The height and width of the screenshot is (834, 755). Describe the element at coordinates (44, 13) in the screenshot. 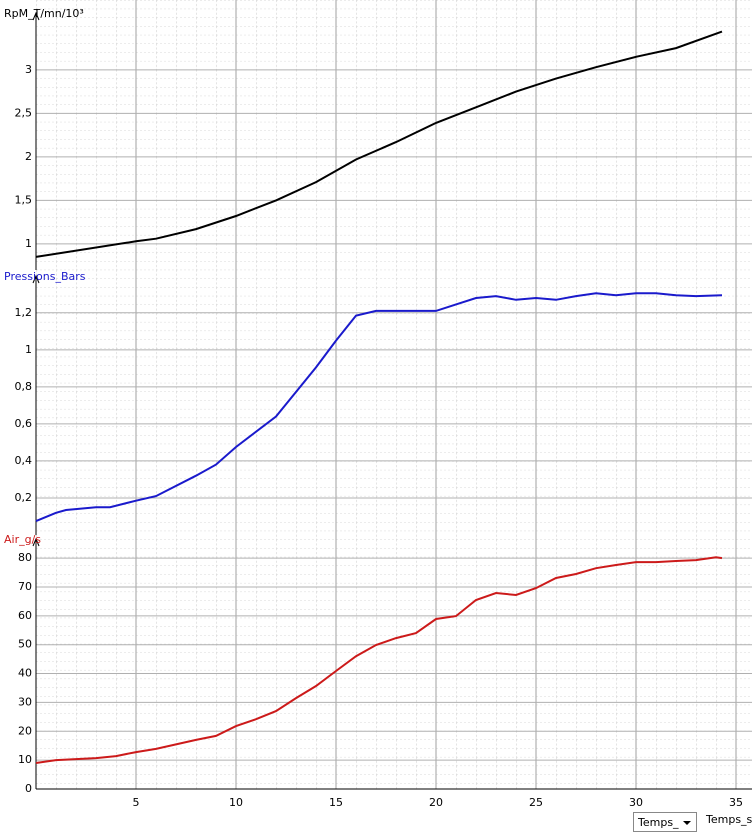

I see `y-axis-label: RpM_T/mn/10³` at that location.